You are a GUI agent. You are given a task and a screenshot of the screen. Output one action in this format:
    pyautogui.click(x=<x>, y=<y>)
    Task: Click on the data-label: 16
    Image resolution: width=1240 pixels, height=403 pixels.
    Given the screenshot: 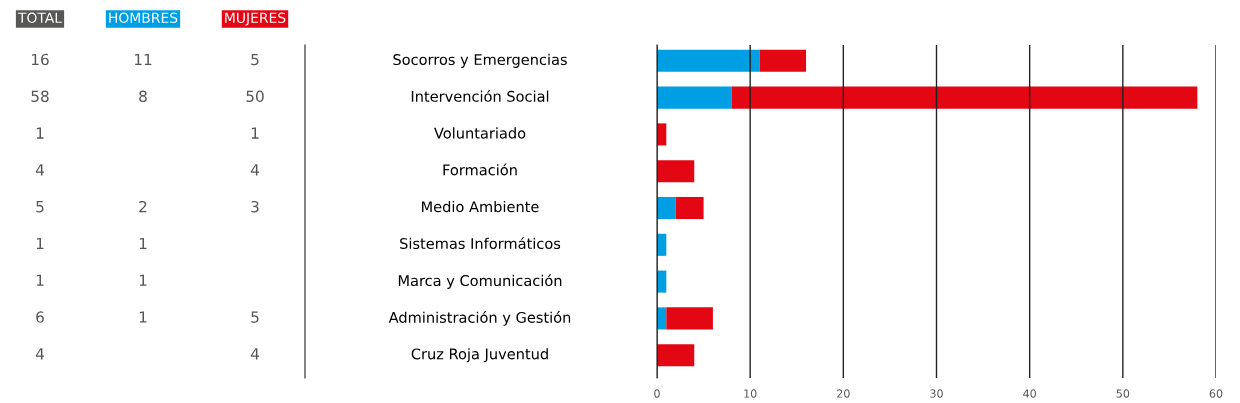 What is the action you would take?
    pyautogui.click(x=40, y=59)
    